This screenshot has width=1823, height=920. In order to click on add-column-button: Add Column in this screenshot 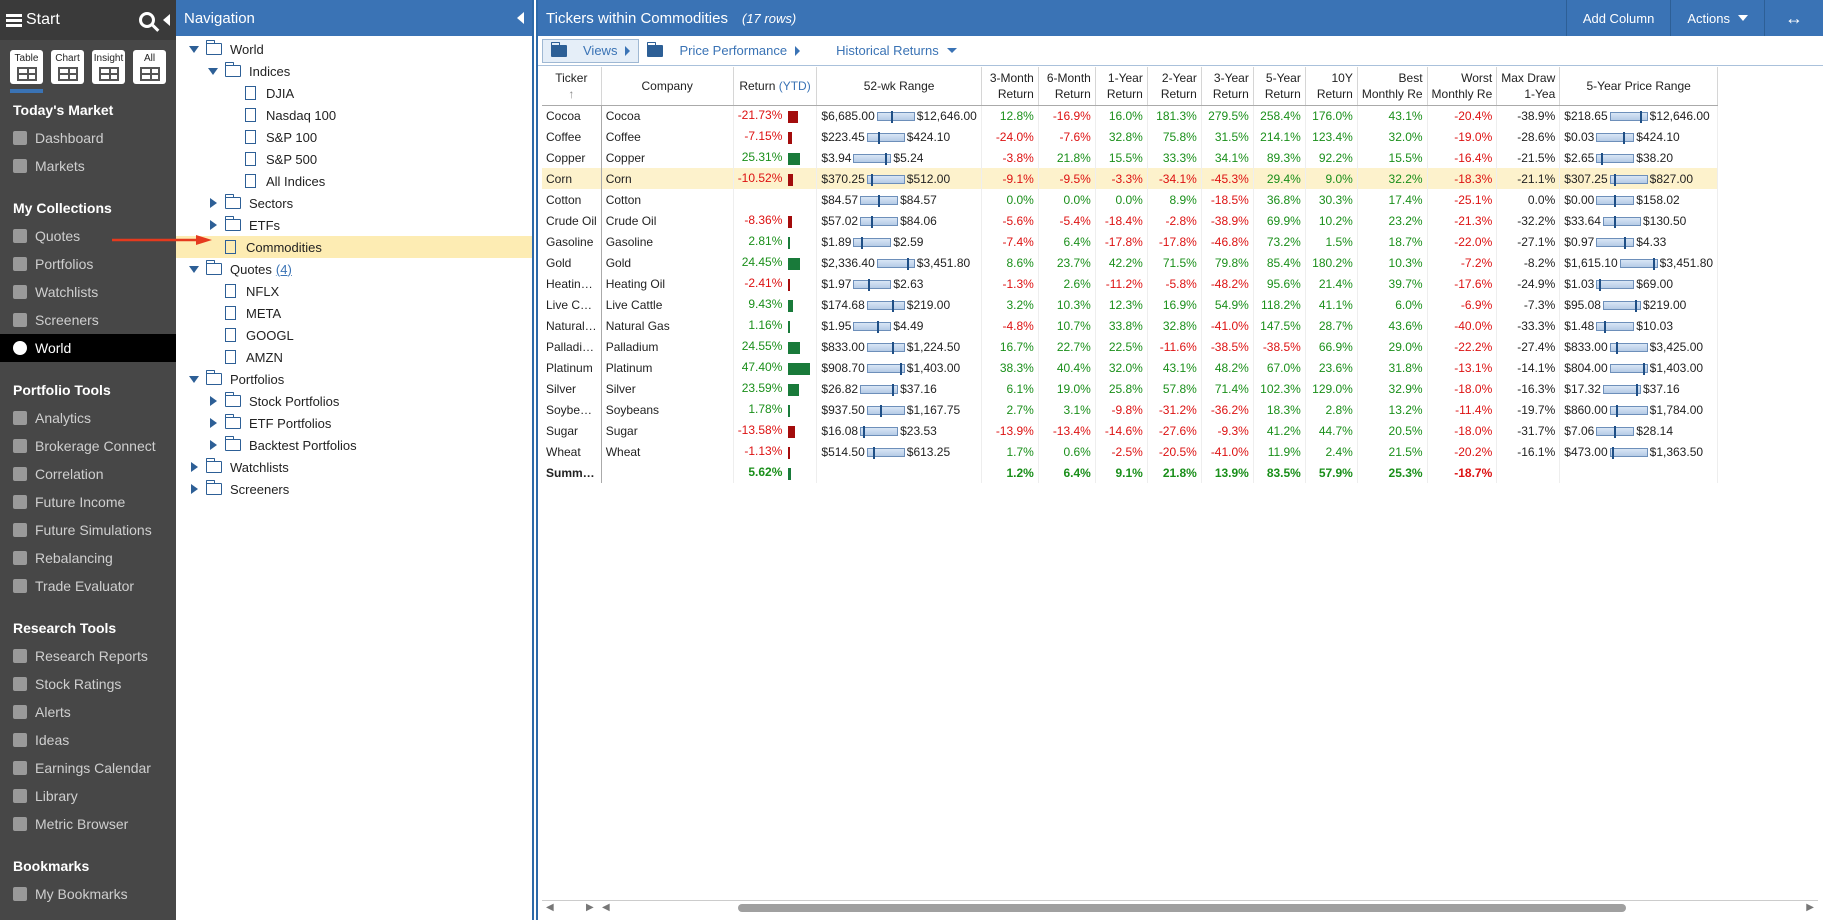, I will do `click(1618, 18)`.